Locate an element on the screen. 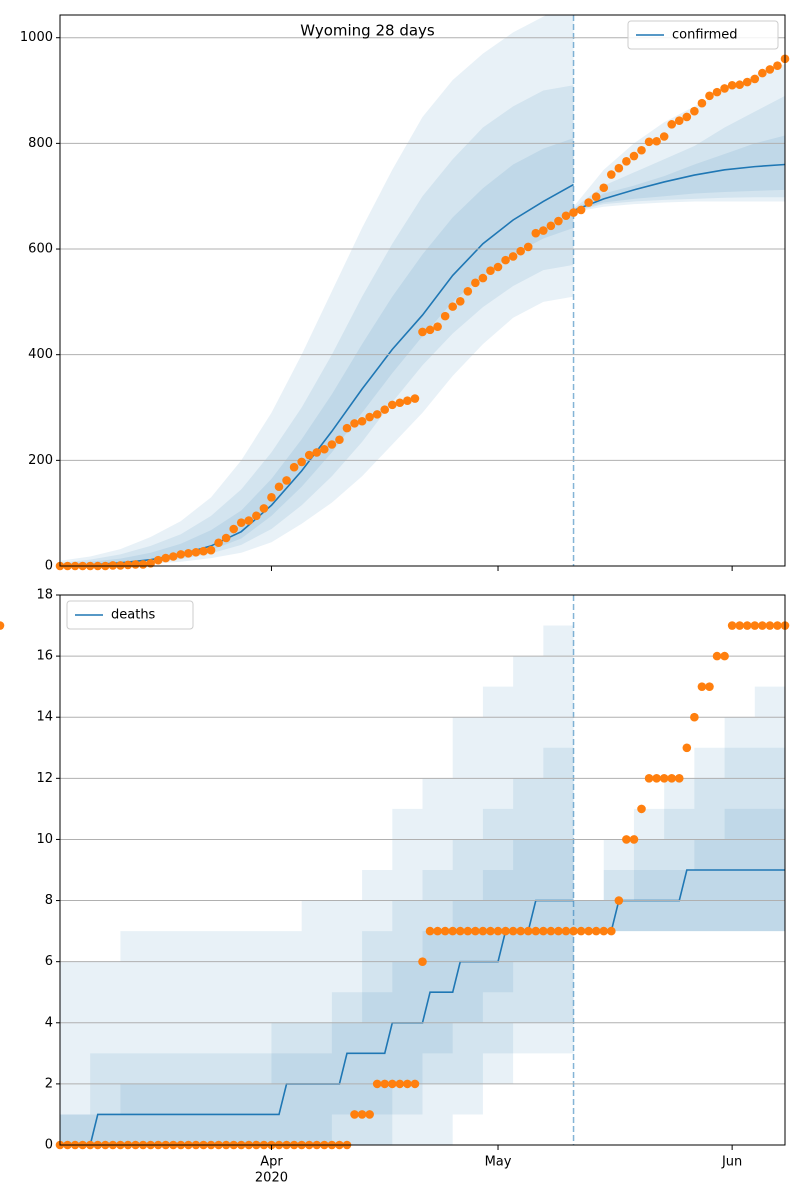 The width and height of the screenshot is (800, 1200). x-tick-label: Jun is located at coordinates (731, 1162).